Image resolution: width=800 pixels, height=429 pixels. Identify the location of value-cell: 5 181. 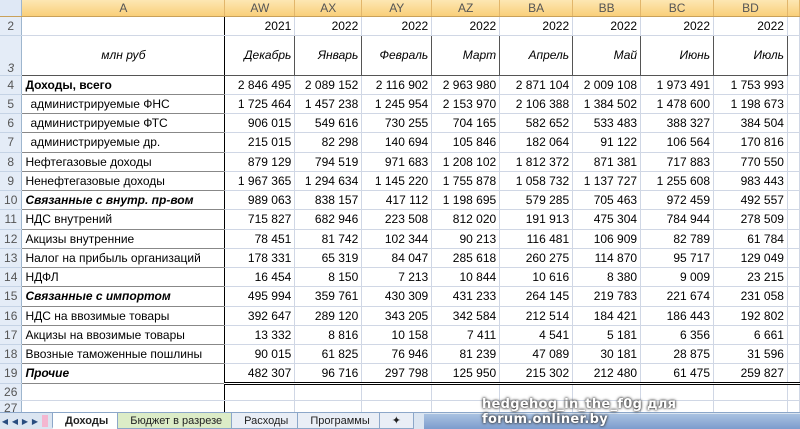
(607, 335).